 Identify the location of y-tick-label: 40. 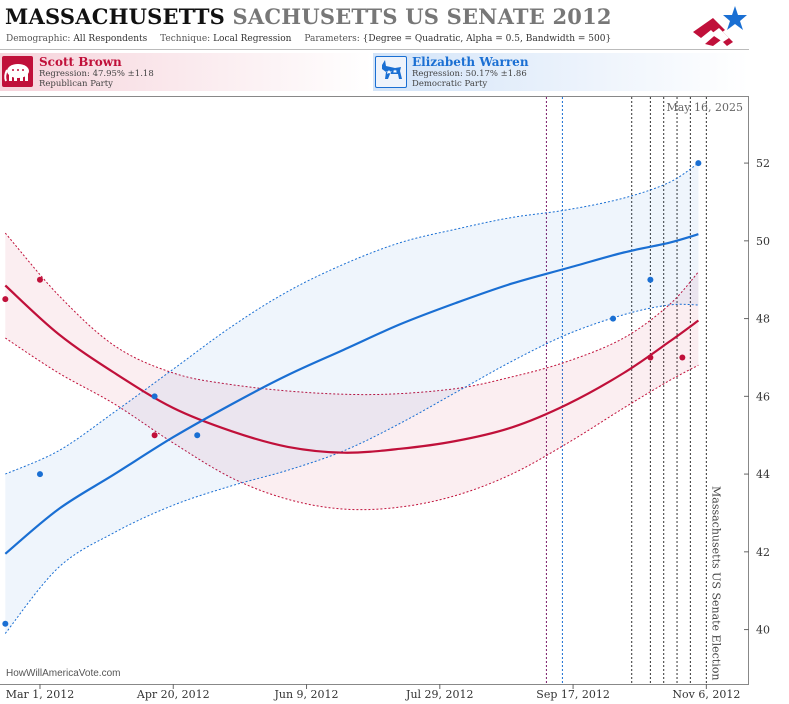
(763, 630).